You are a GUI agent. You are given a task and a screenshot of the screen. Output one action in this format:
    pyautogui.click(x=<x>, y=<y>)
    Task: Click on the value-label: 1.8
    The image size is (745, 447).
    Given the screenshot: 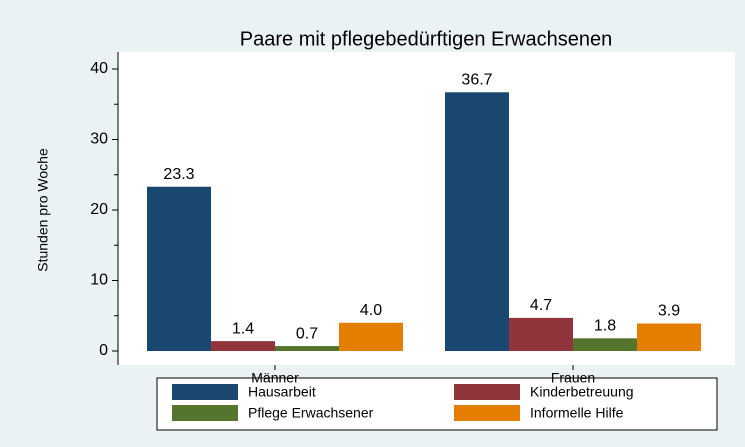 What is the action you would take?
    pyautogui.click(x=605, y=326)
    